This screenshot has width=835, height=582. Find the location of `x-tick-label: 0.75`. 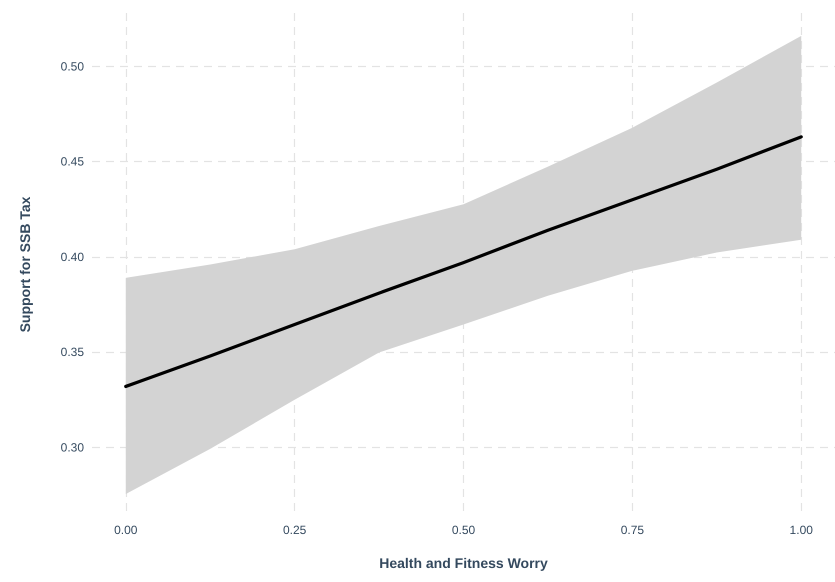

x-tick-label: 0.75 is located at coordinates (632, 530).